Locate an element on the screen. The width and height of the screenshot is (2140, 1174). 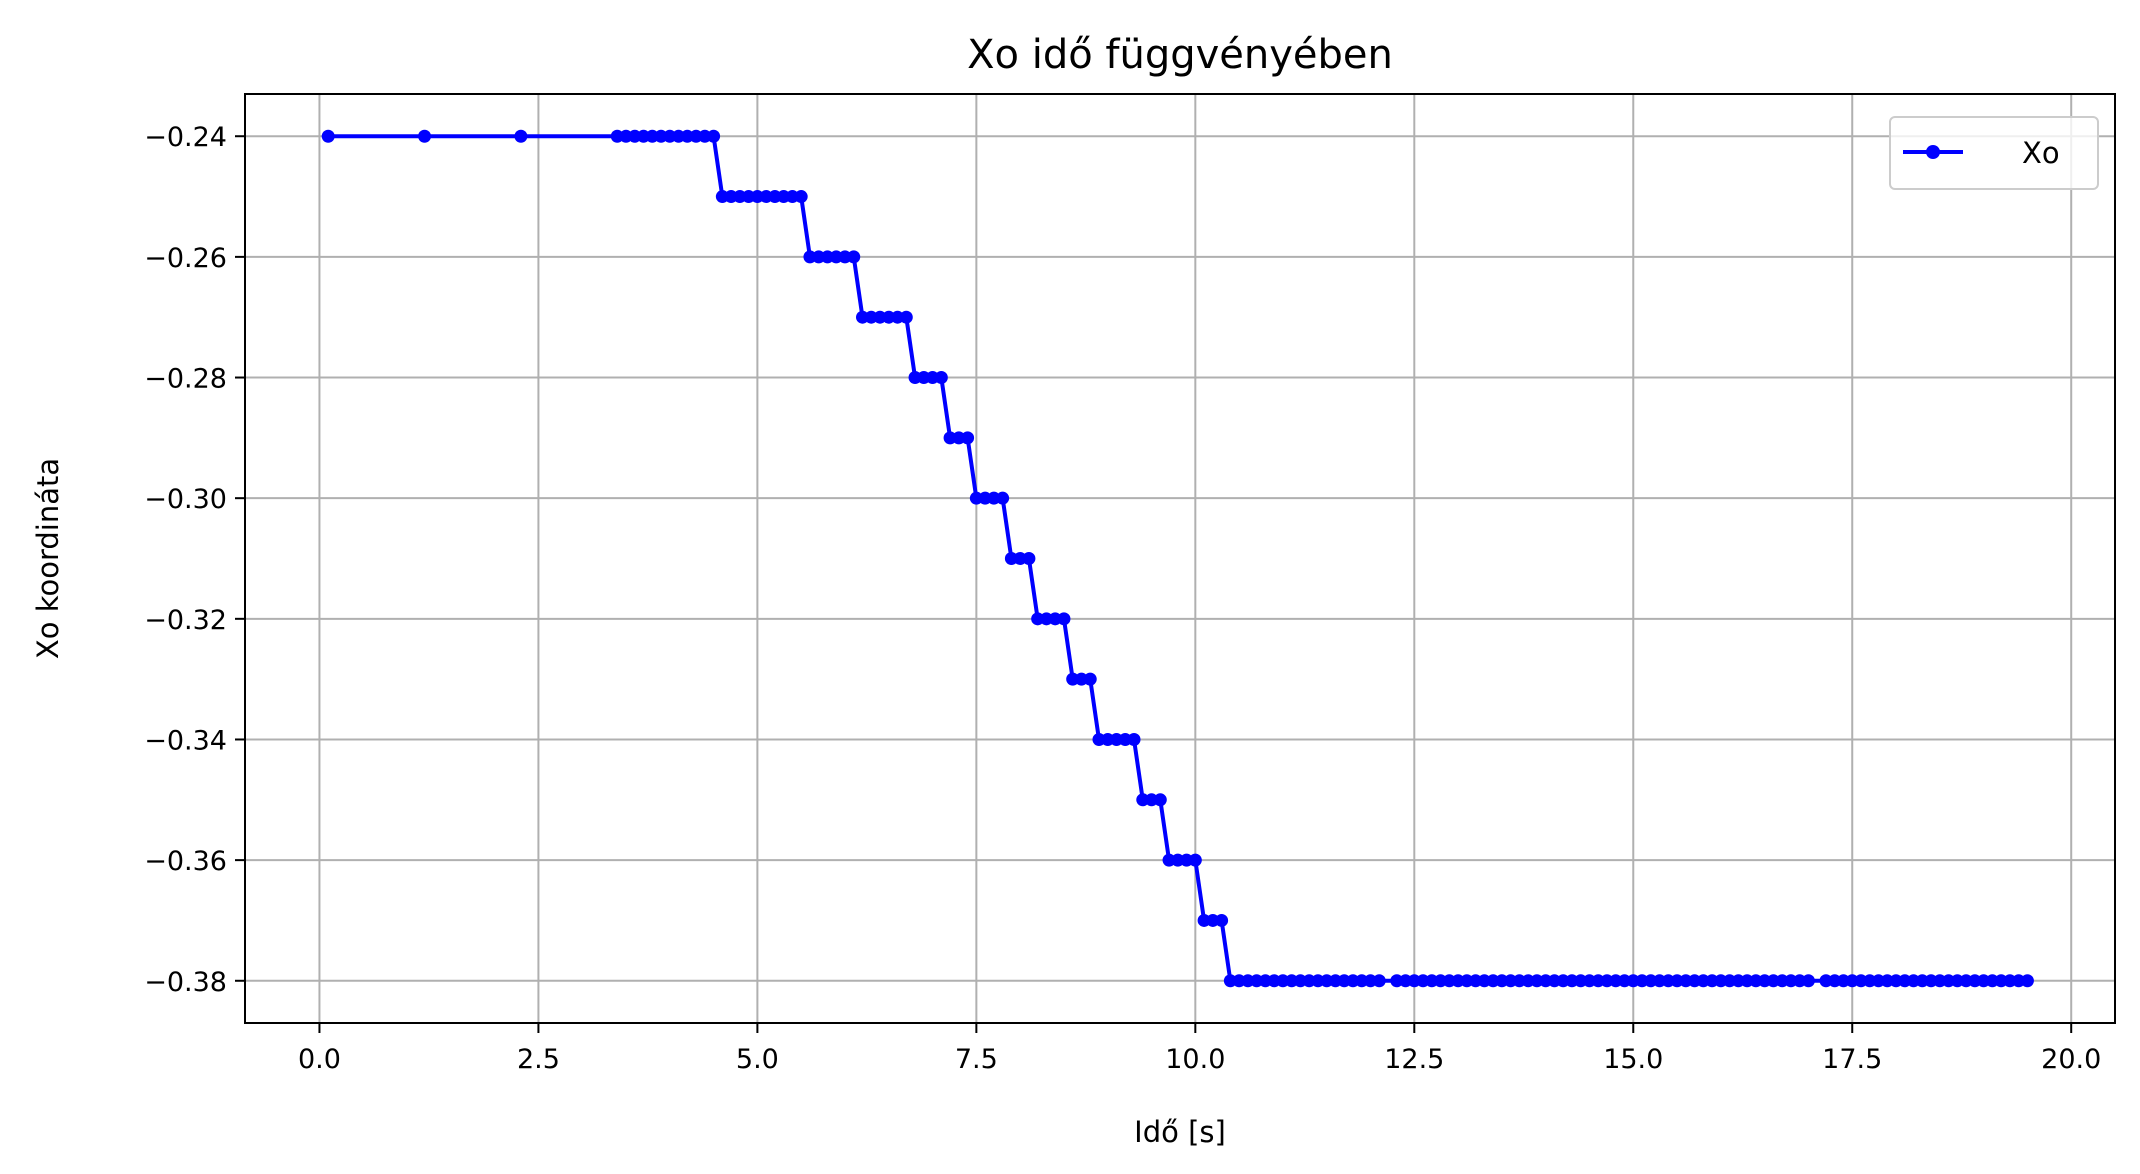
y-tick-label: −0.30 is located at coordinates (185, 499).